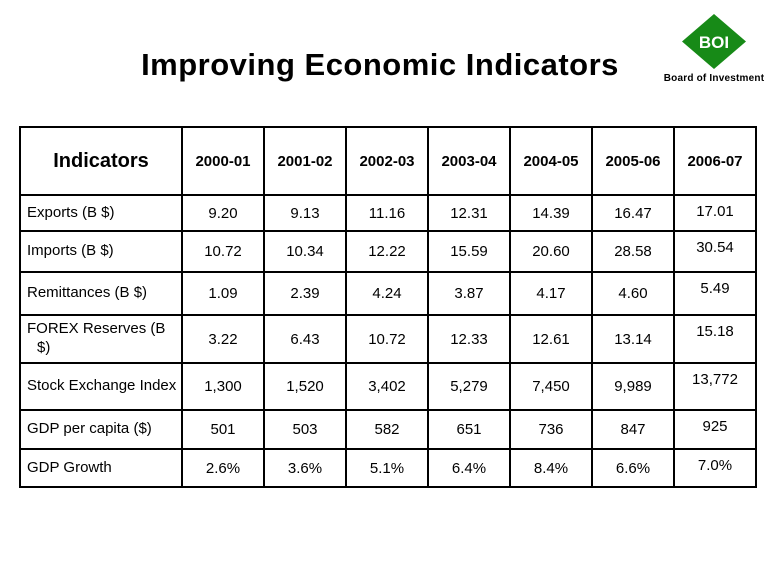 Image resolution: width=780 pixels, height=562 pixels. Describe the element at coordinates (223, 293) in the screenshot. I see `value-cell: 1.09` at that location.